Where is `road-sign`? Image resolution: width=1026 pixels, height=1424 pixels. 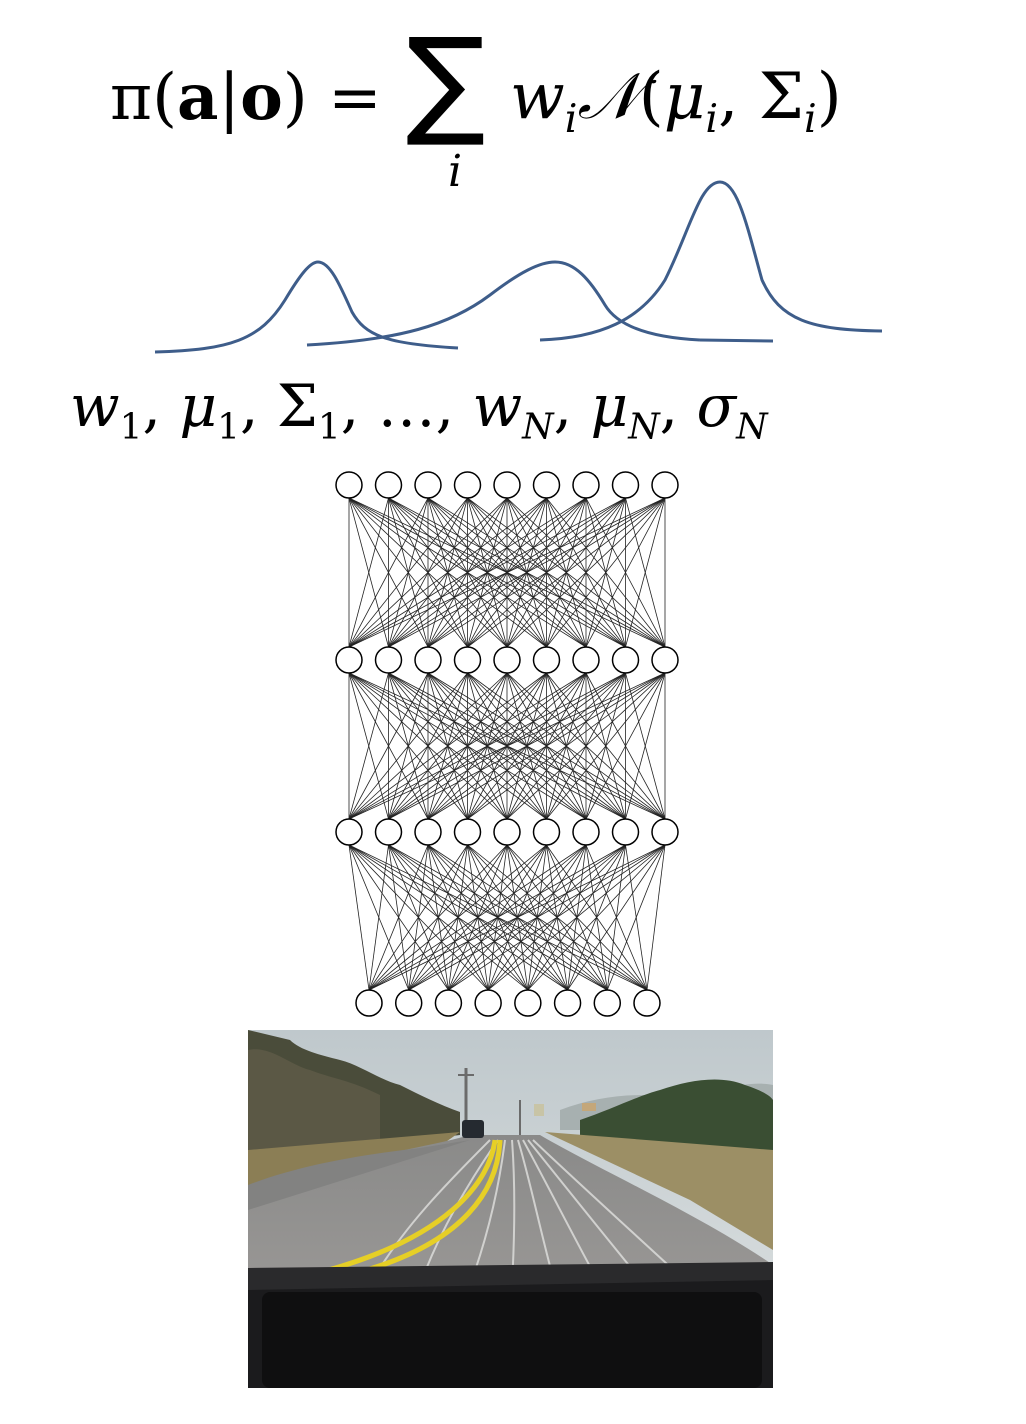 road-sign is located at coordinates (539, 1110).